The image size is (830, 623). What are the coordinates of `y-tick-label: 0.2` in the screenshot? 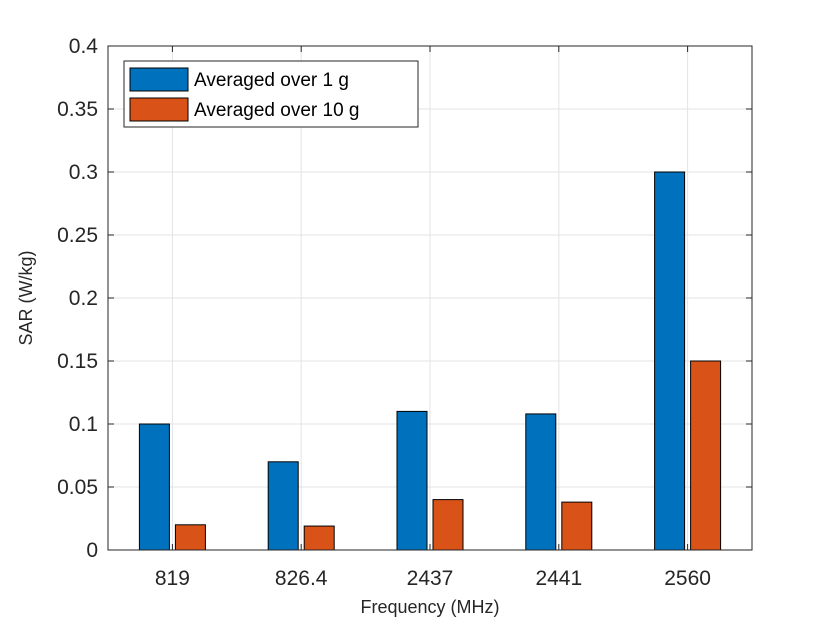 It's located at (83, 298).